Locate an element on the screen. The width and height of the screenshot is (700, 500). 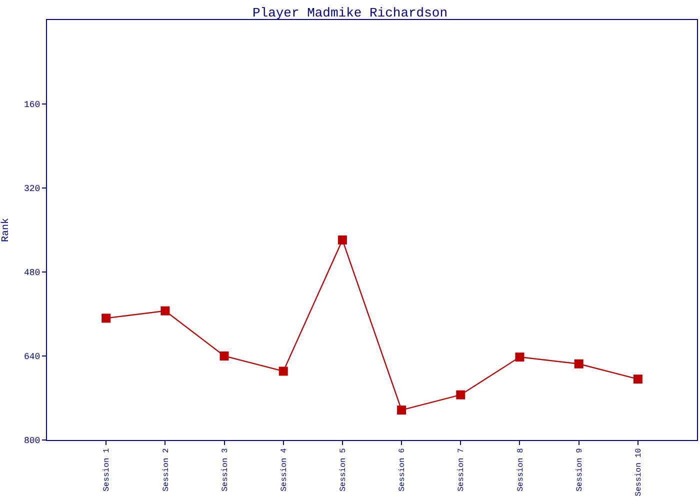
y-axis-title: Rank is located at coordinates (6, 230).